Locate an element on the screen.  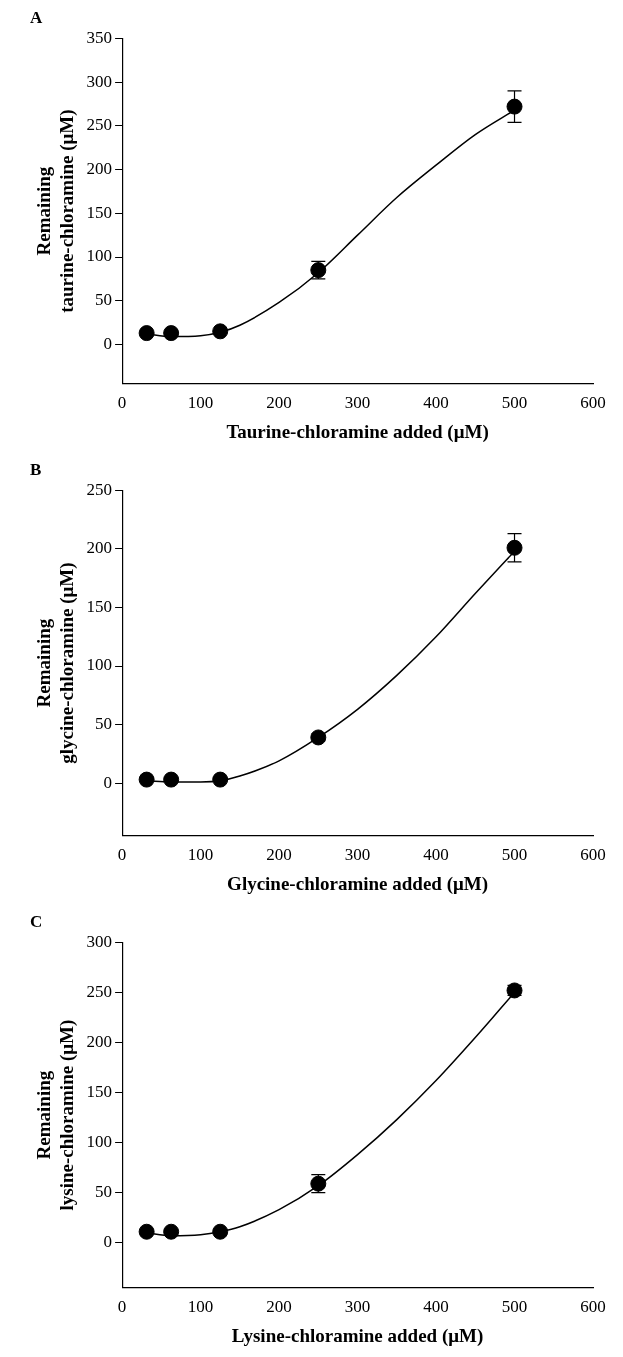
y-axis-title: Remaining taurine-chloramine (μM) is located at coordinates (56, 211).